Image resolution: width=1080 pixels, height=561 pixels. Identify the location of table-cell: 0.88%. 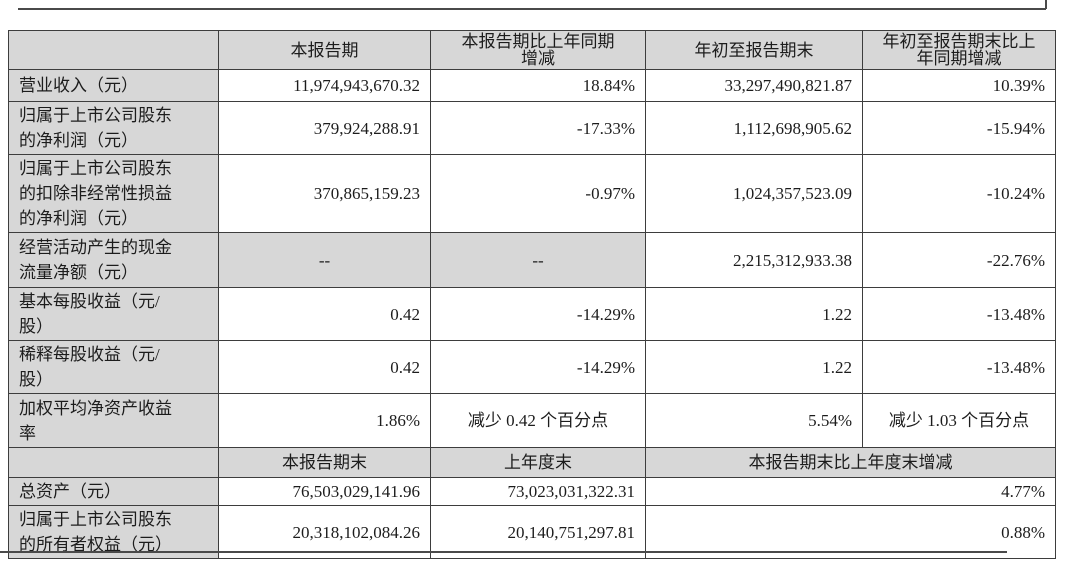
(850, 532).